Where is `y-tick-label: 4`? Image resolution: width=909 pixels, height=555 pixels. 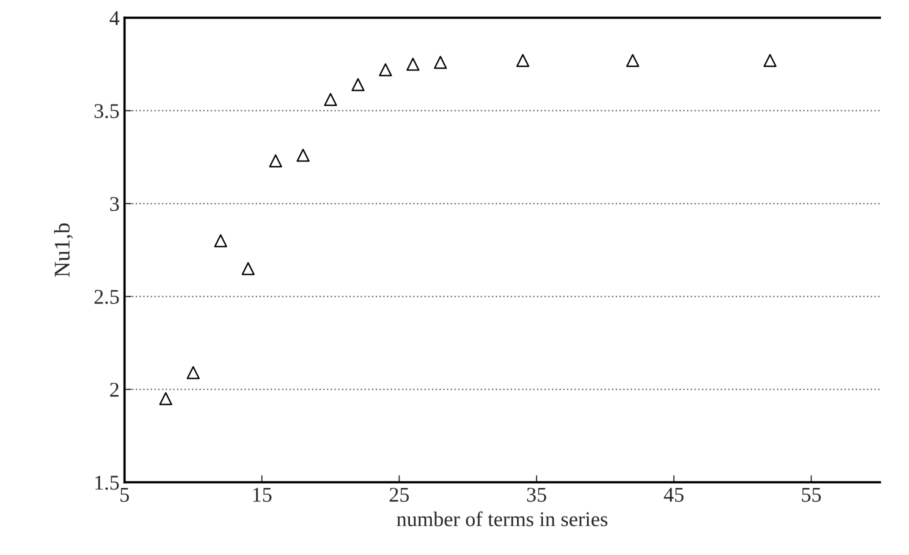
y-tick-label: 4 is located at coordinates (115, 18).